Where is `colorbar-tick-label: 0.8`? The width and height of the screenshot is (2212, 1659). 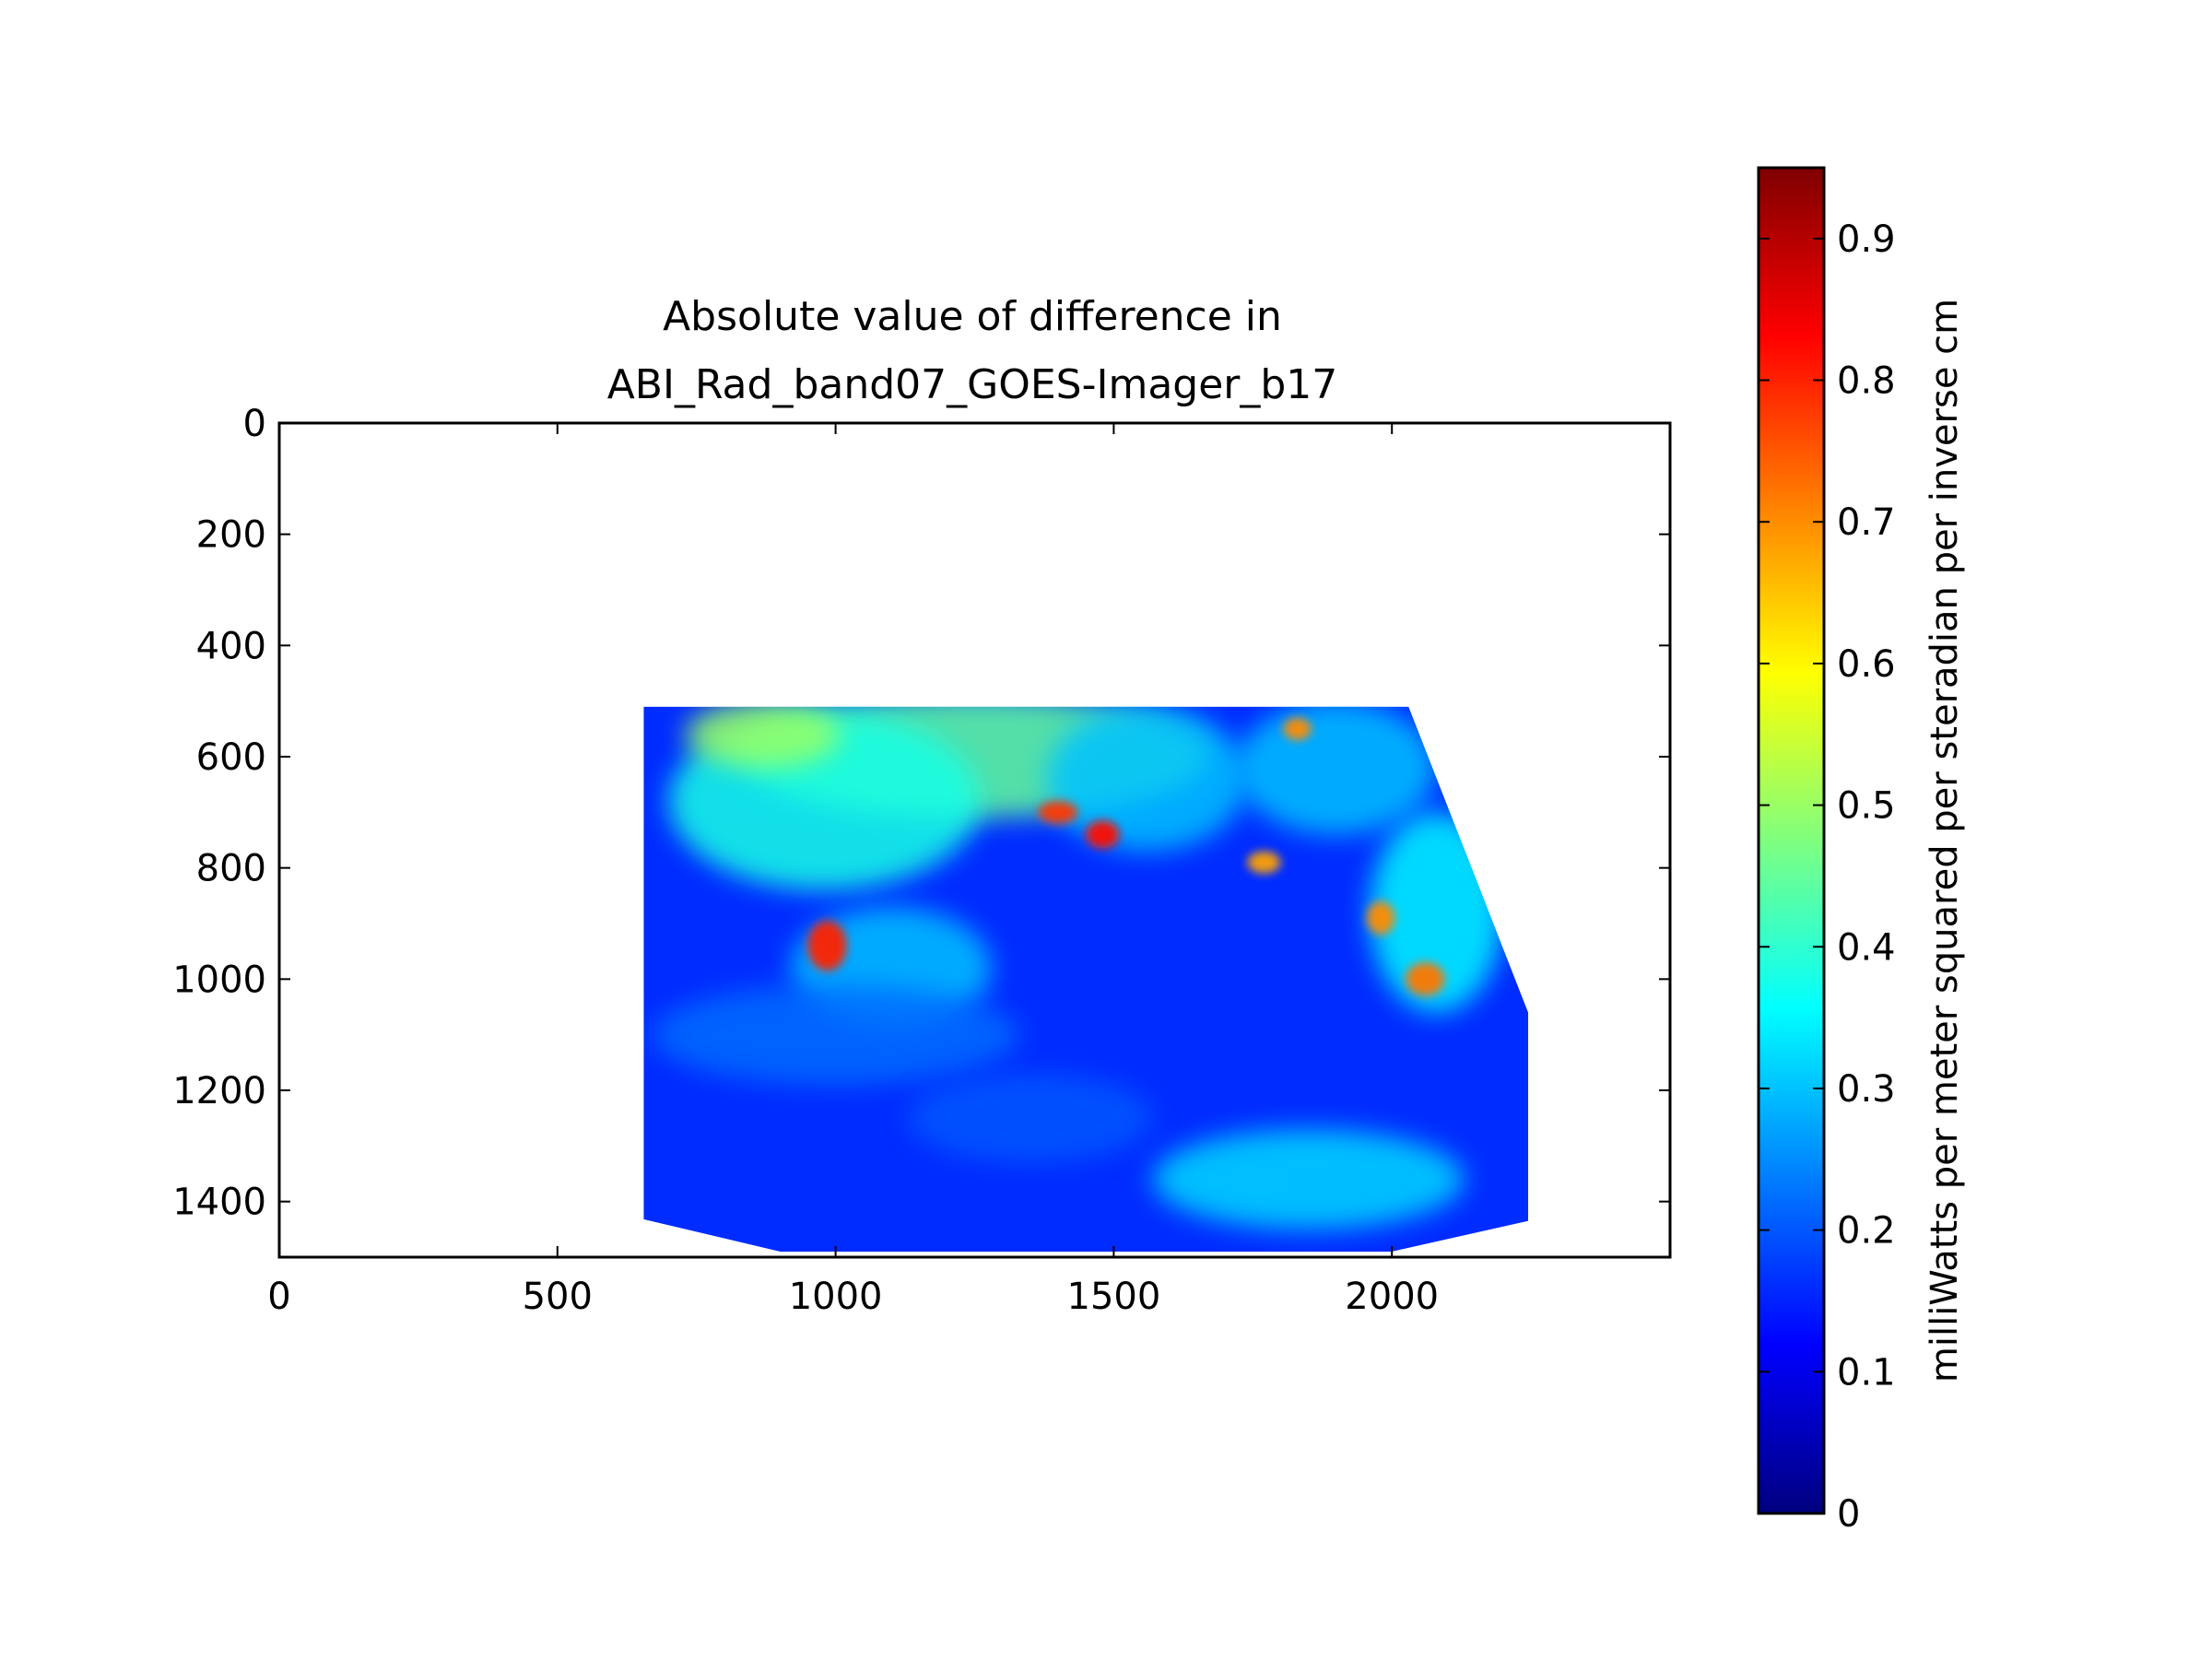
colorbar-tick-label: 0.8 is located at coordinates (1866, 381).